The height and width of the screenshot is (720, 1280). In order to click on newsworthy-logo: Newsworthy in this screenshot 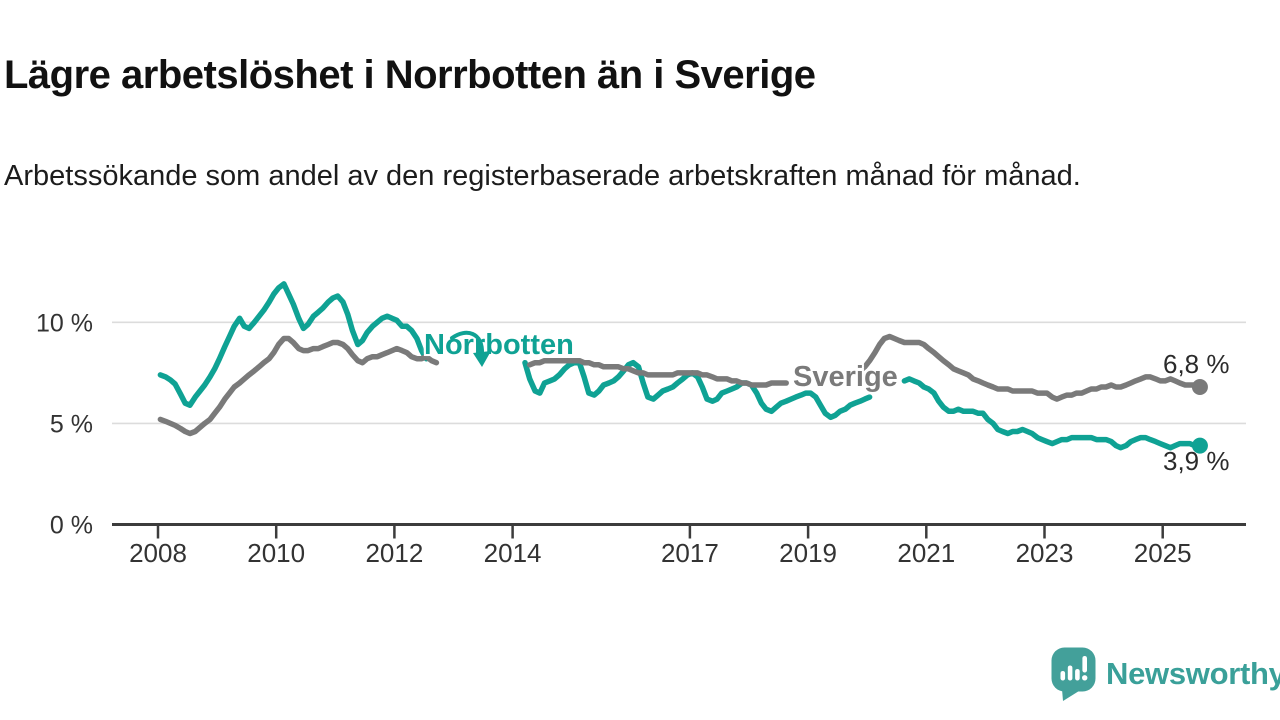, I will do `click(1165, 674)`.